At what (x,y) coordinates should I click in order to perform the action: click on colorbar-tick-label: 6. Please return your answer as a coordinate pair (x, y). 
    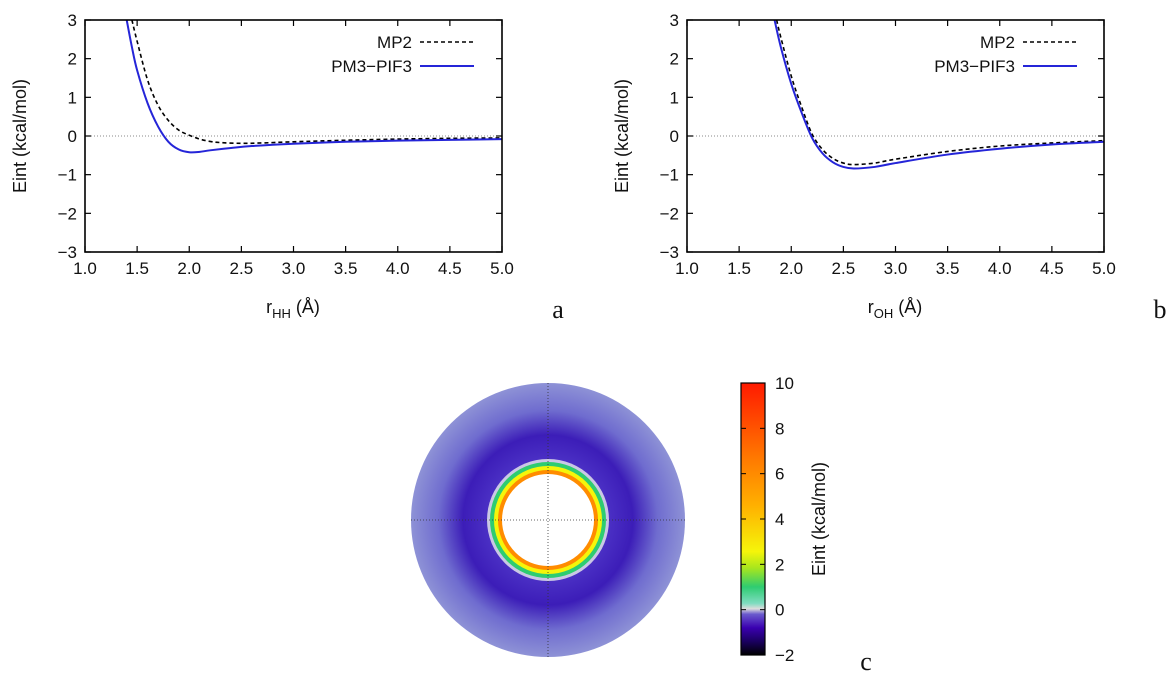
    Looking at the image, I should click on (779, 474).